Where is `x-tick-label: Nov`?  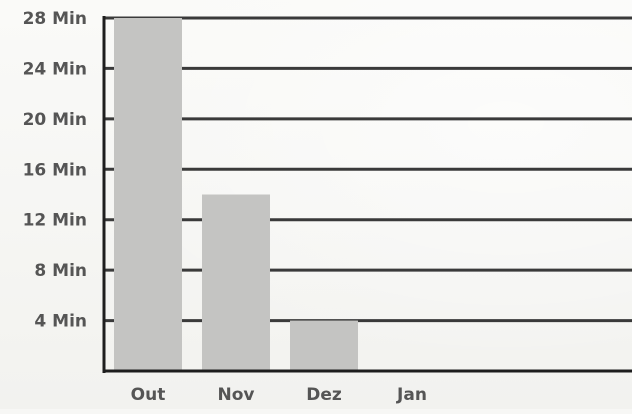 x-tick-label: Nov is located at coordinates (236, 395).